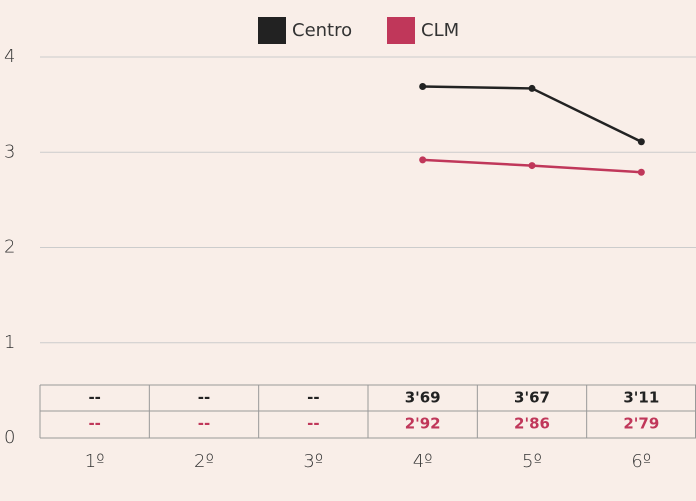  Describe the element at coordinates (9, 56) in the screenshot. I see `y-tick-label: 4` at that location.